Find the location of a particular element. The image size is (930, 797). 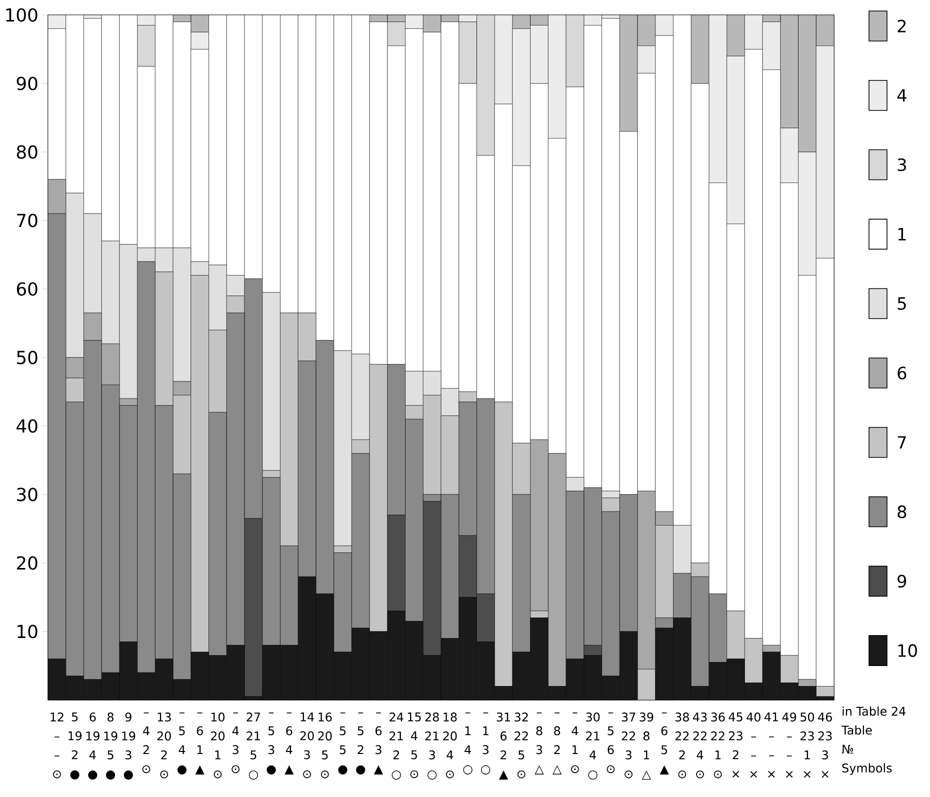

x-tick-label: – 1 4 ○ is located at coordinates (467, 743).